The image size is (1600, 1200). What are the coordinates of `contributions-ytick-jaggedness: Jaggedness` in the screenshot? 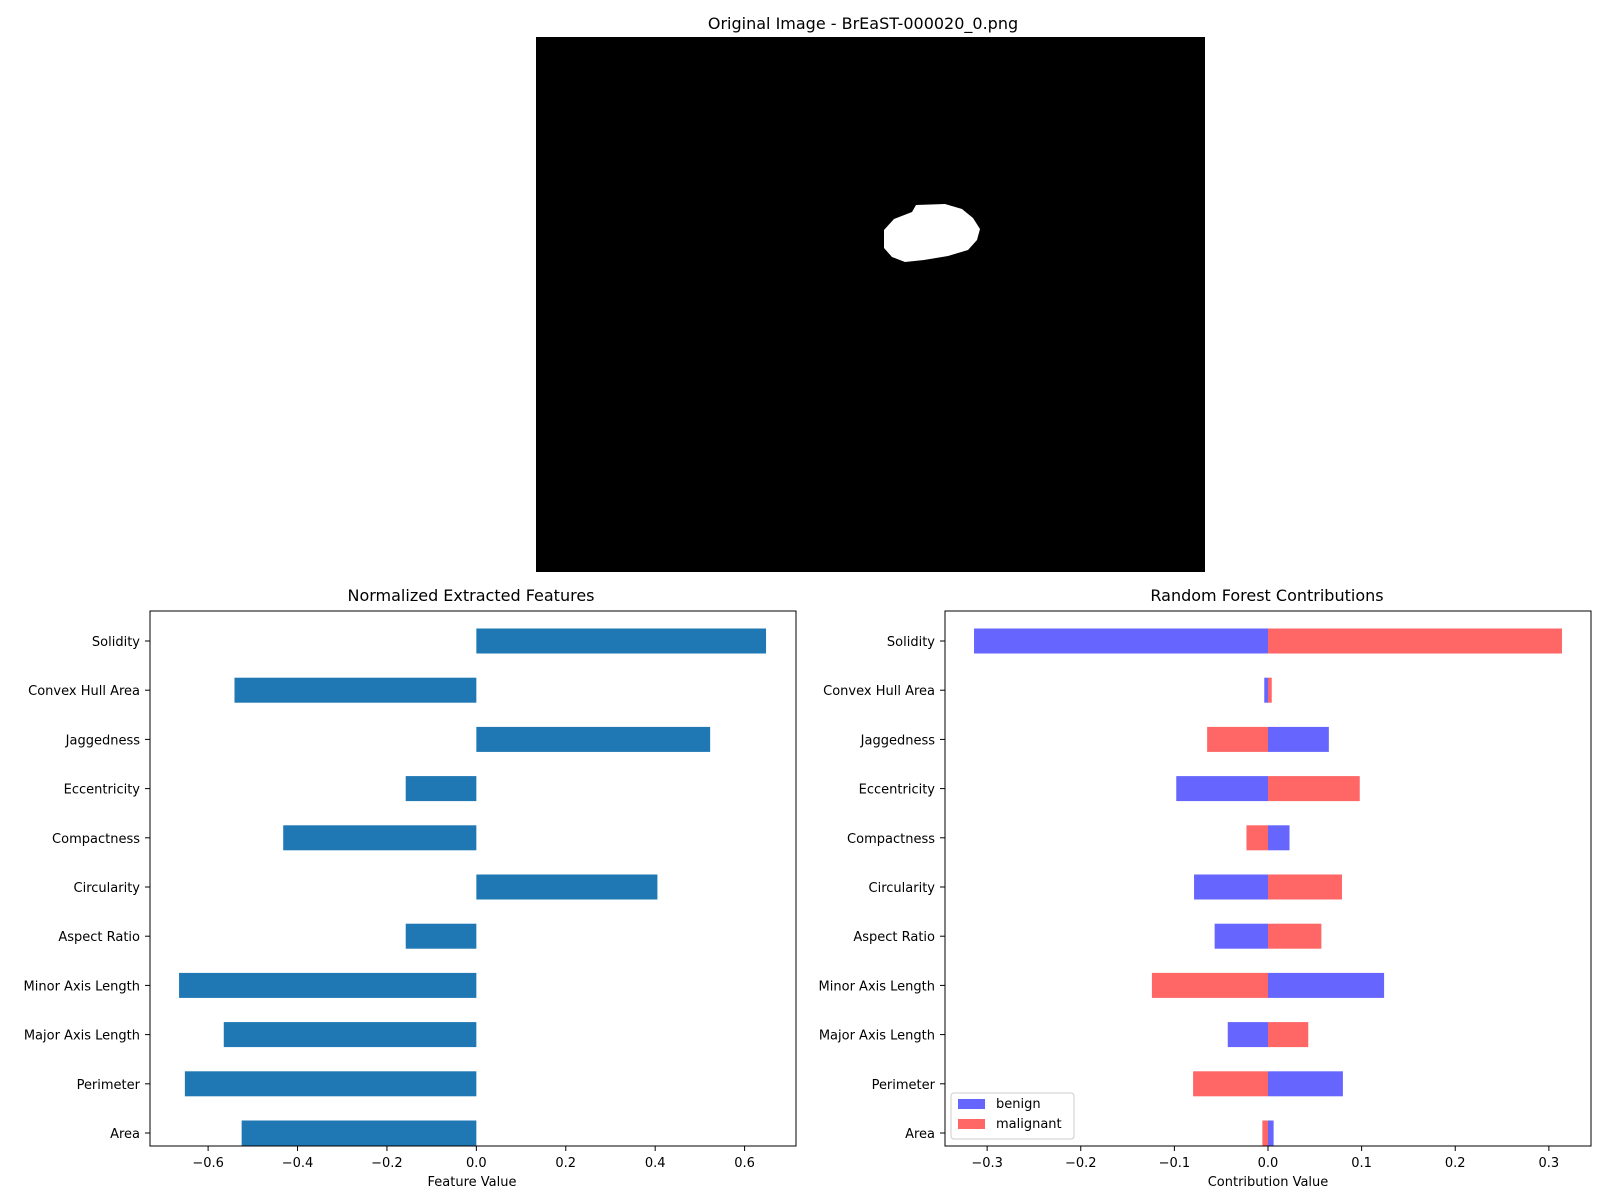 It's located at (898, 740).